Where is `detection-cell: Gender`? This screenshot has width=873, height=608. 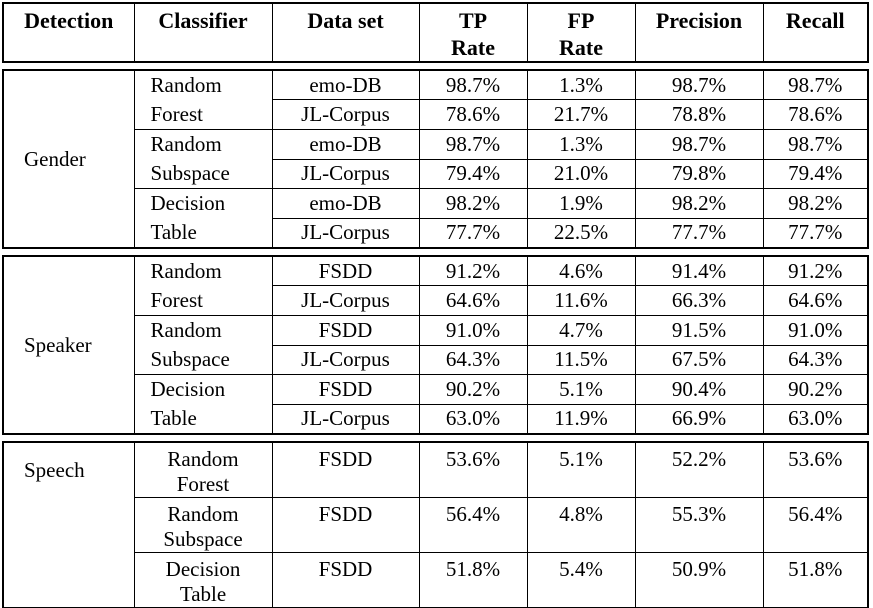
detection-cell: Gender is located at coordinates (68, 159).